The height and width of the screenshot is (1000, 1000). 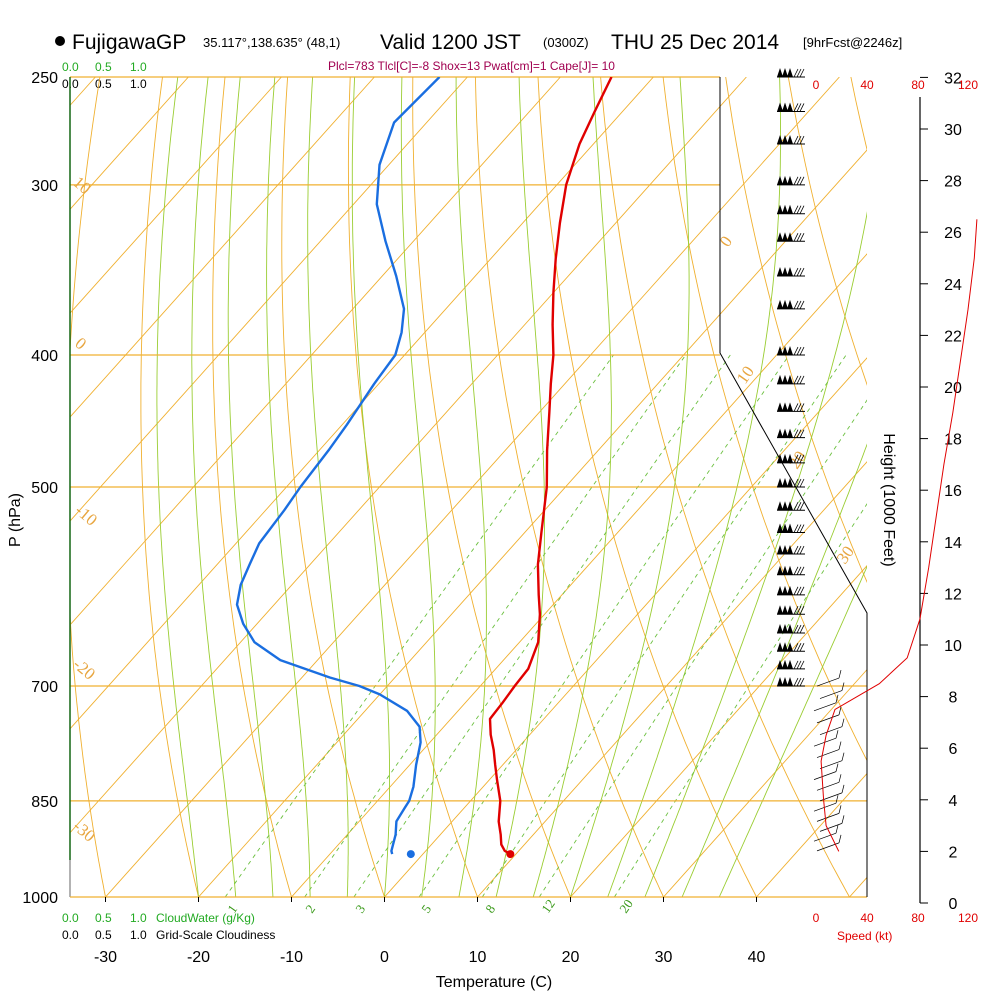 What do you see at coordinates (757, 957) in the screenshot?
I see `temperature-tick-label: 40` at bounding box center [757, 957].